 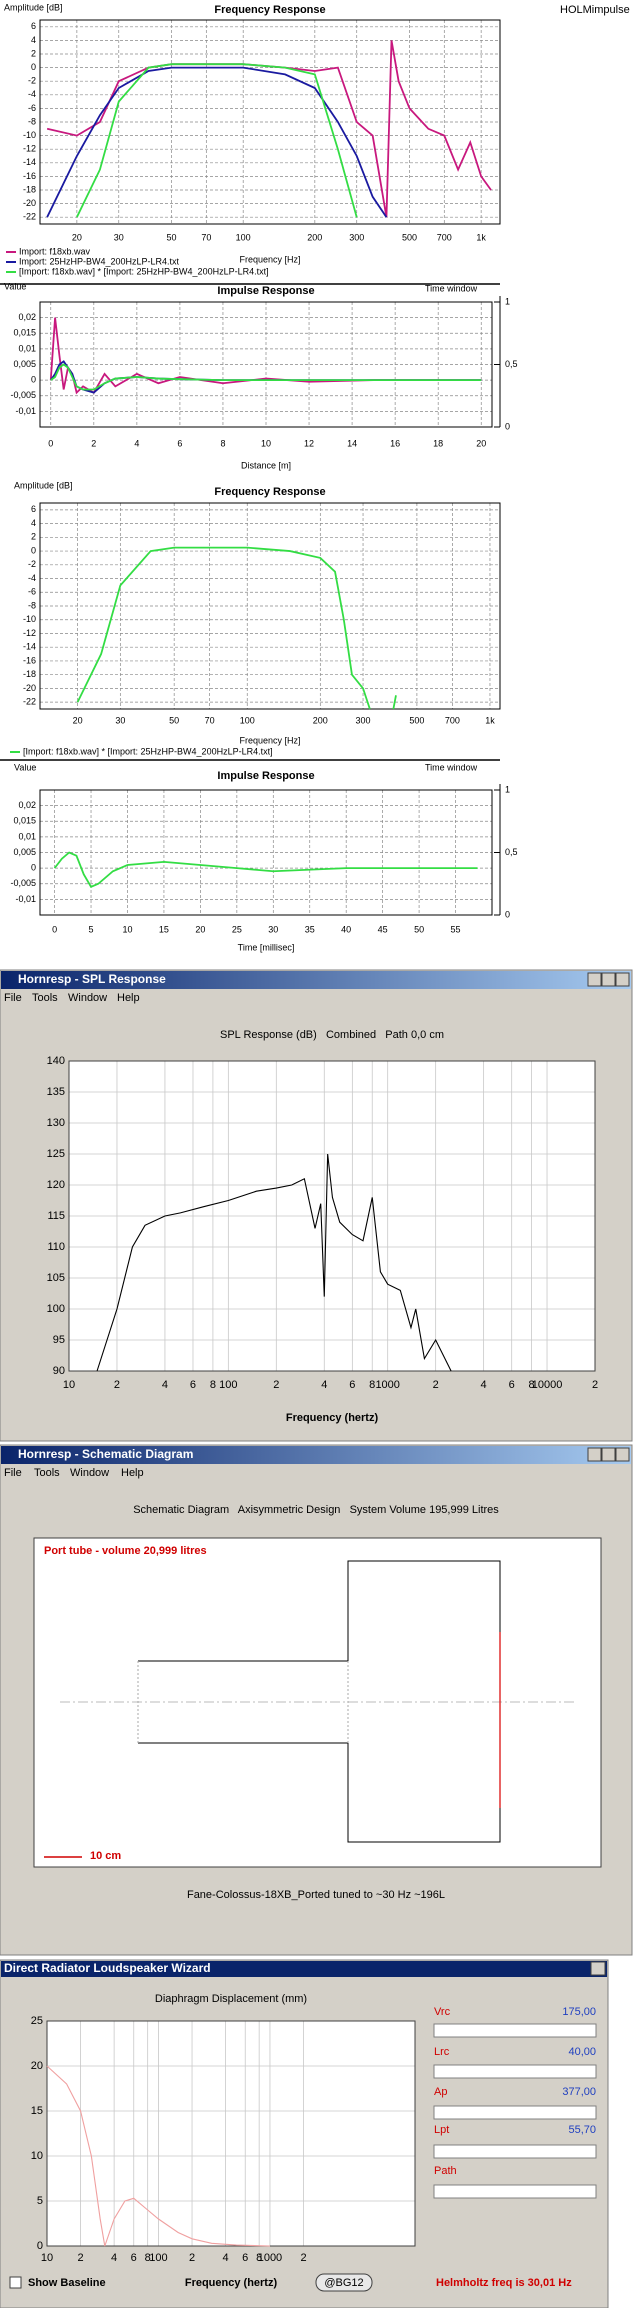 I want to click on y-tick-label: 95, so click(x=59, y=1340).